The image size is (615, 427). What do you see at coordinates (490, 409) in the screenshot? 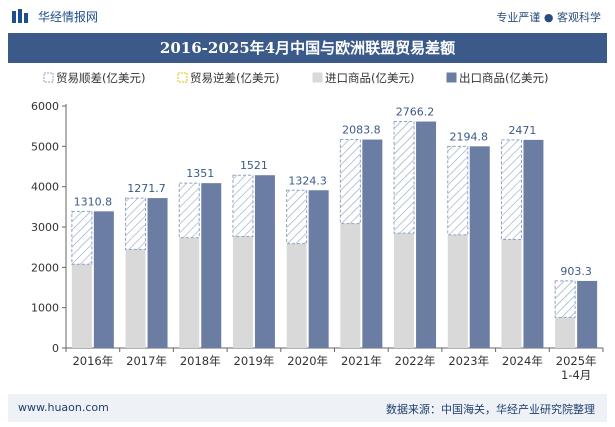
I see `data-source: 数据来源：中国海关，华经产业研究院整理` at bounding box center [490, 409].